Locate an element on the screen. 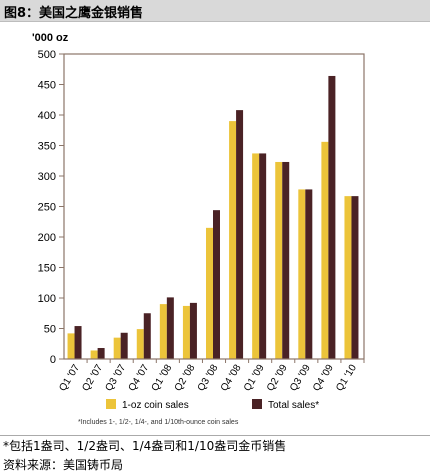 Image resolution: width=430 pixels, height=475 pixels. y-tick-label: 300 is located at coordinates (47, 177).